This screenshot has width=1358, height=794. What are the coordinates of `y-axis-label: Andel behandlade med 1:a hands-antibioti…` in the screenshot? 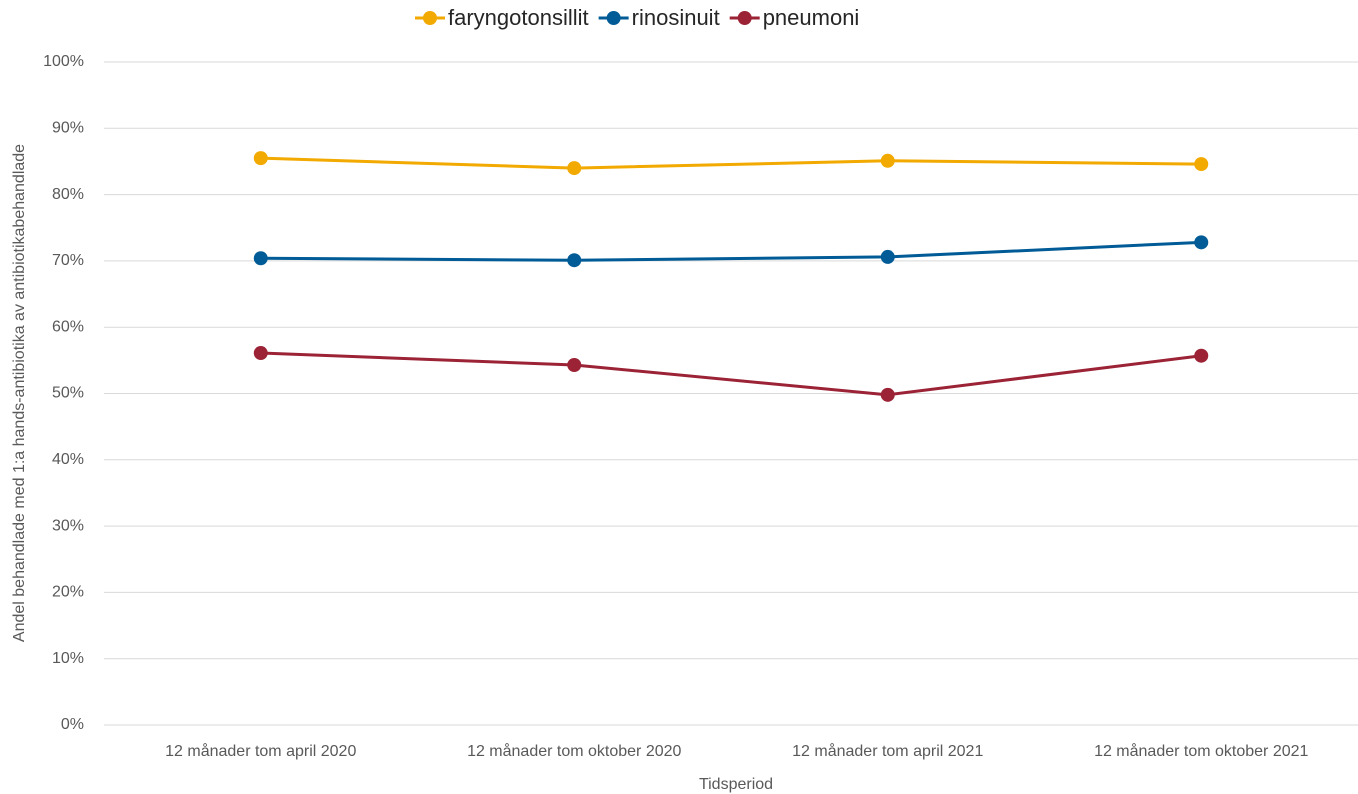 It's located at (19, 393).